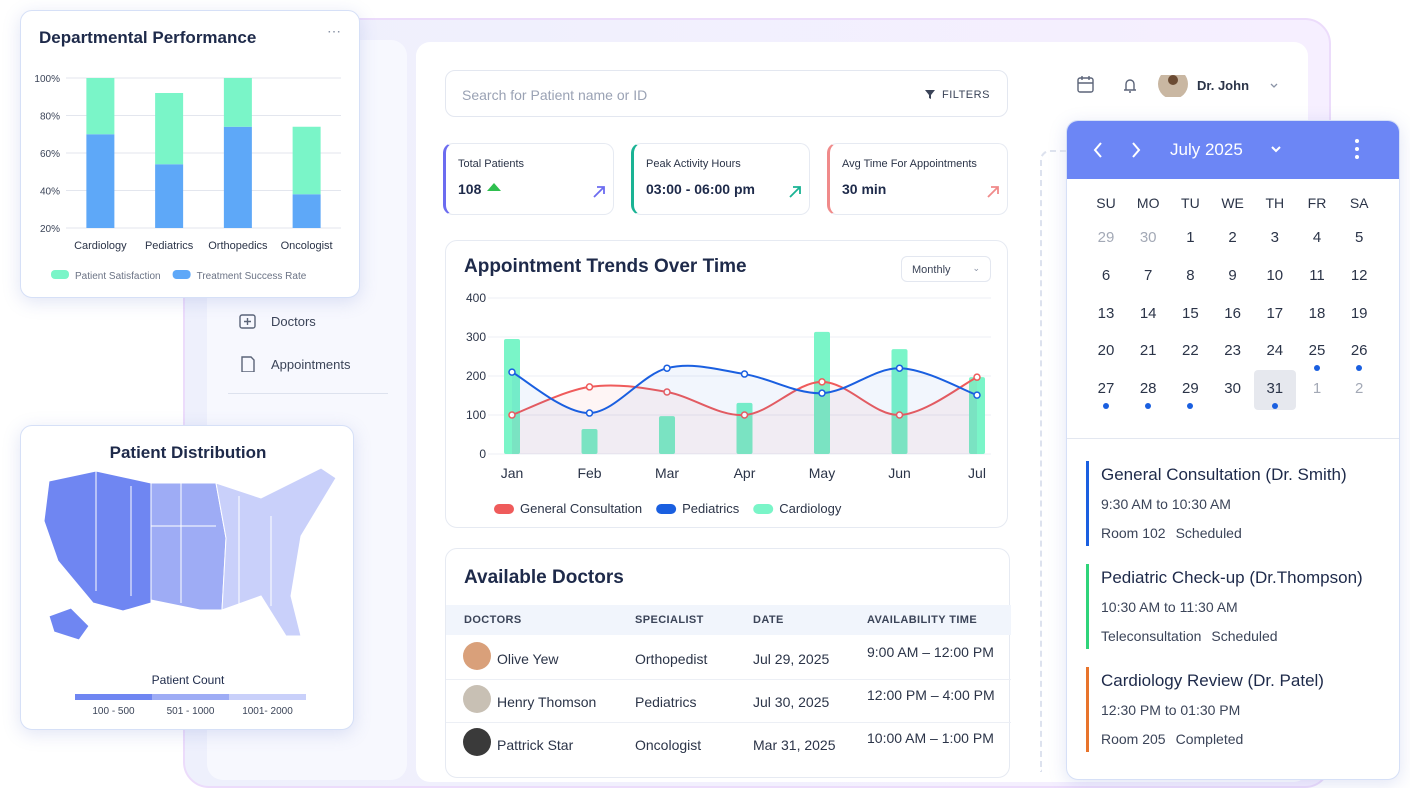  Describe the element at coordinates (791, 659) in the screenshot. I see `table-cell: Jul 29, 2025` at that location.